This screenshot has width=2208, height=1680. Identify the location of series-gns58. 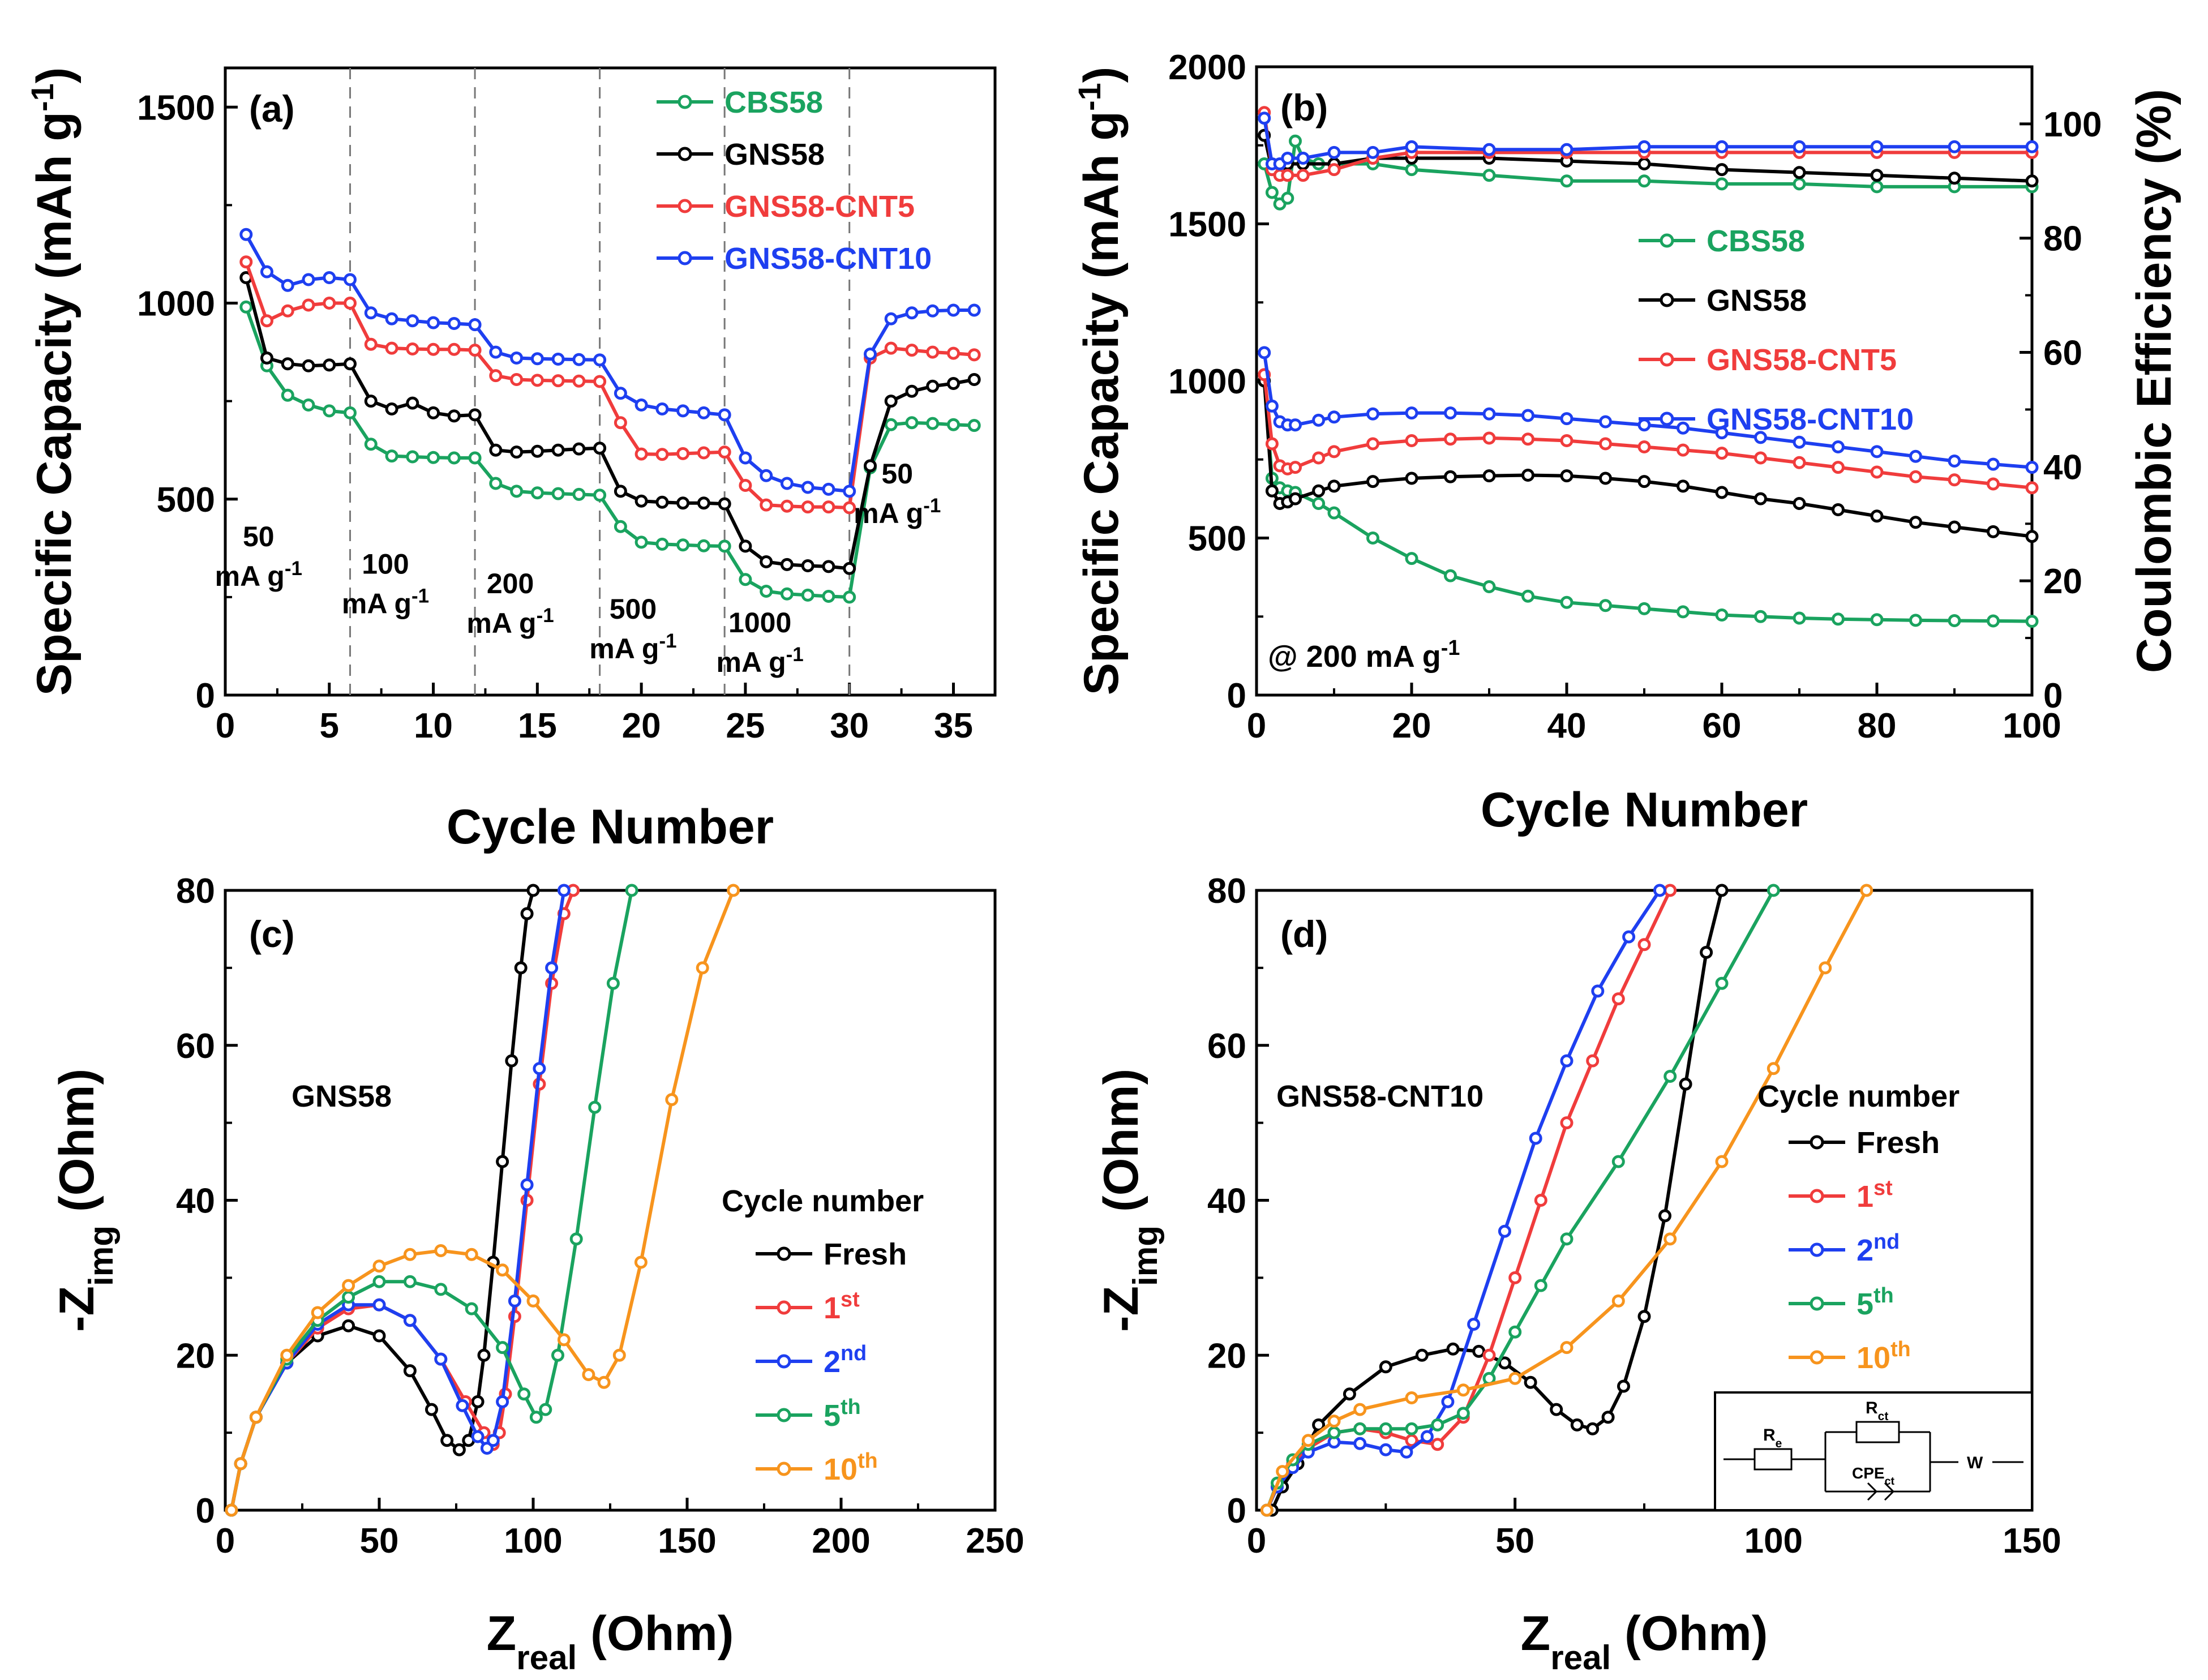
(1648, 458).